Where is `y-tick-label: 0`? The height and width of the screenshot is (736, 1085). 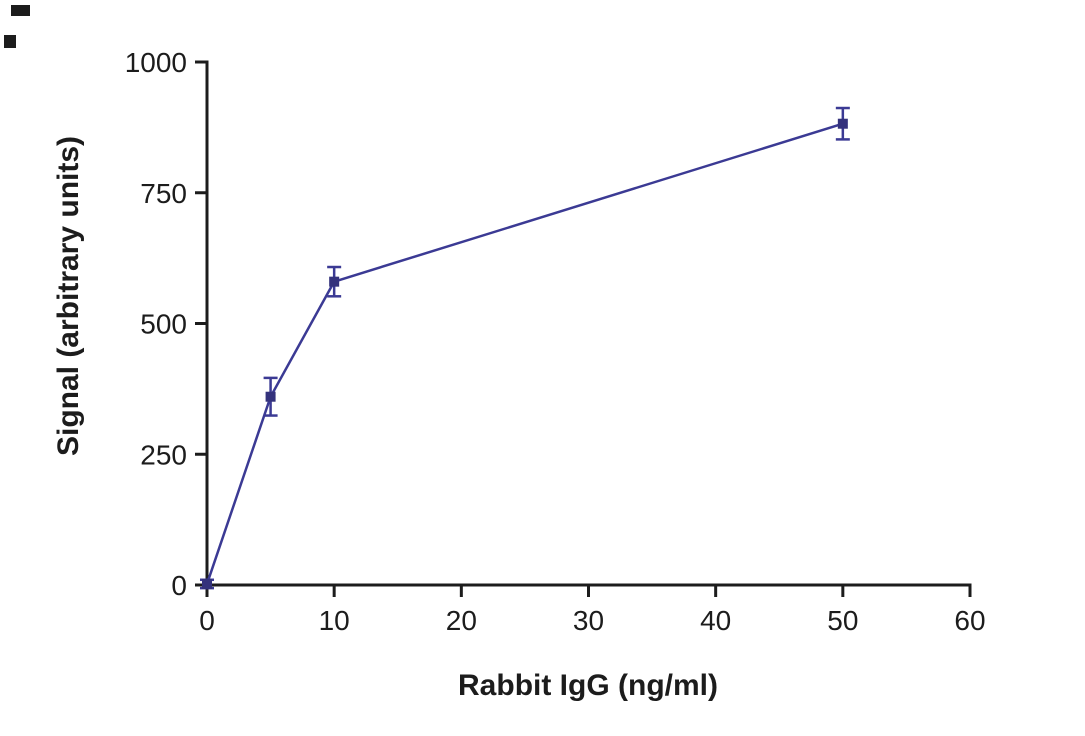 y-tick-label: 0 is located at coordinates (179, 585).